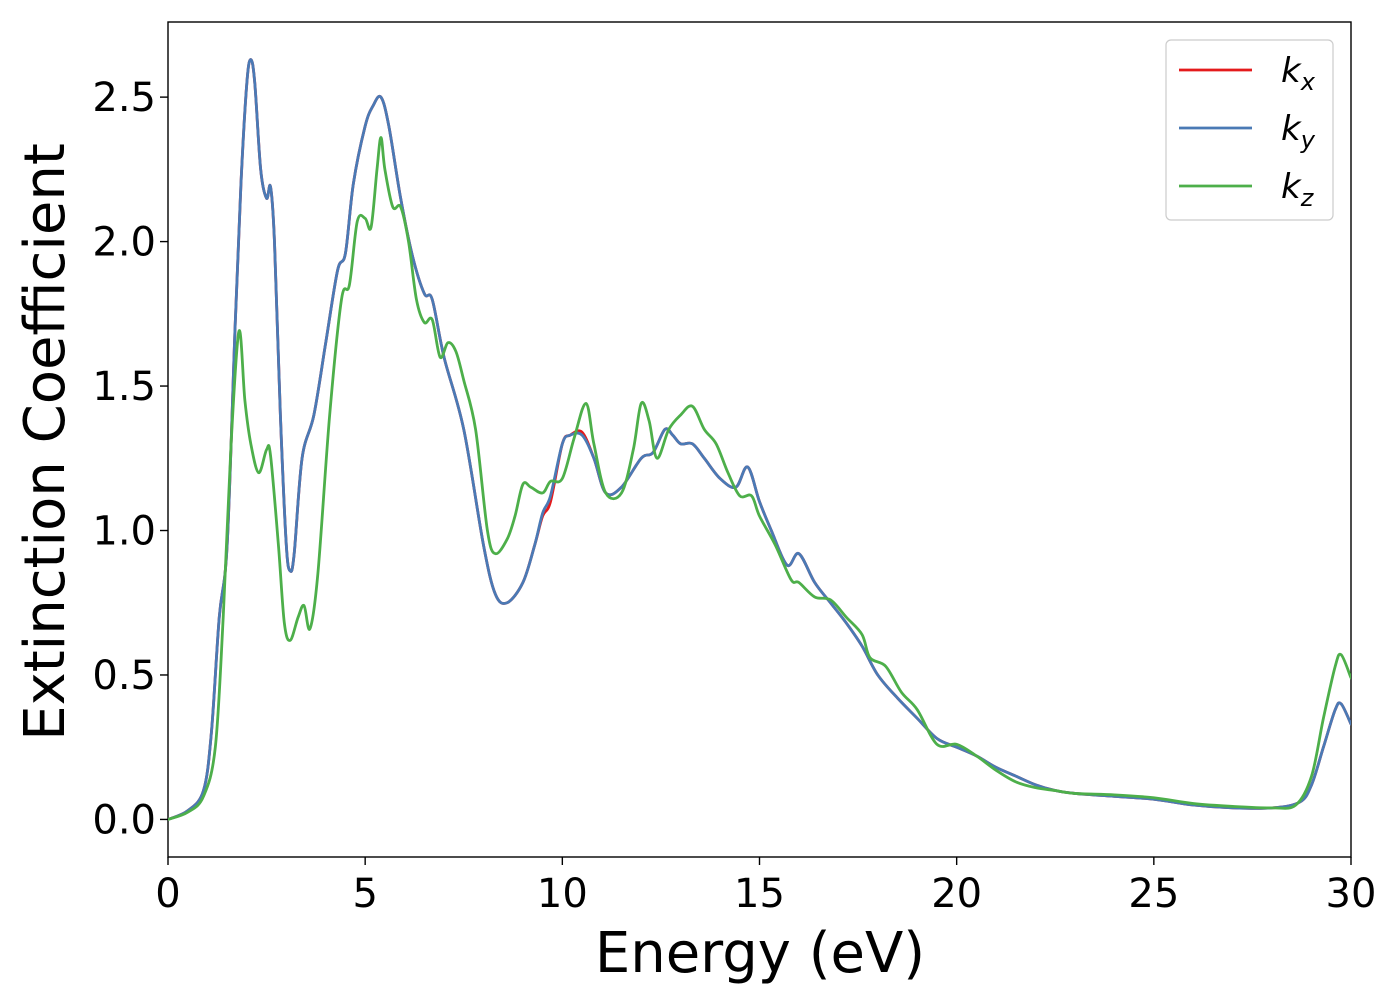 This screenshot has width=1400, height=1000. I want to click on x-tick-label: 15, so click(759, 894).